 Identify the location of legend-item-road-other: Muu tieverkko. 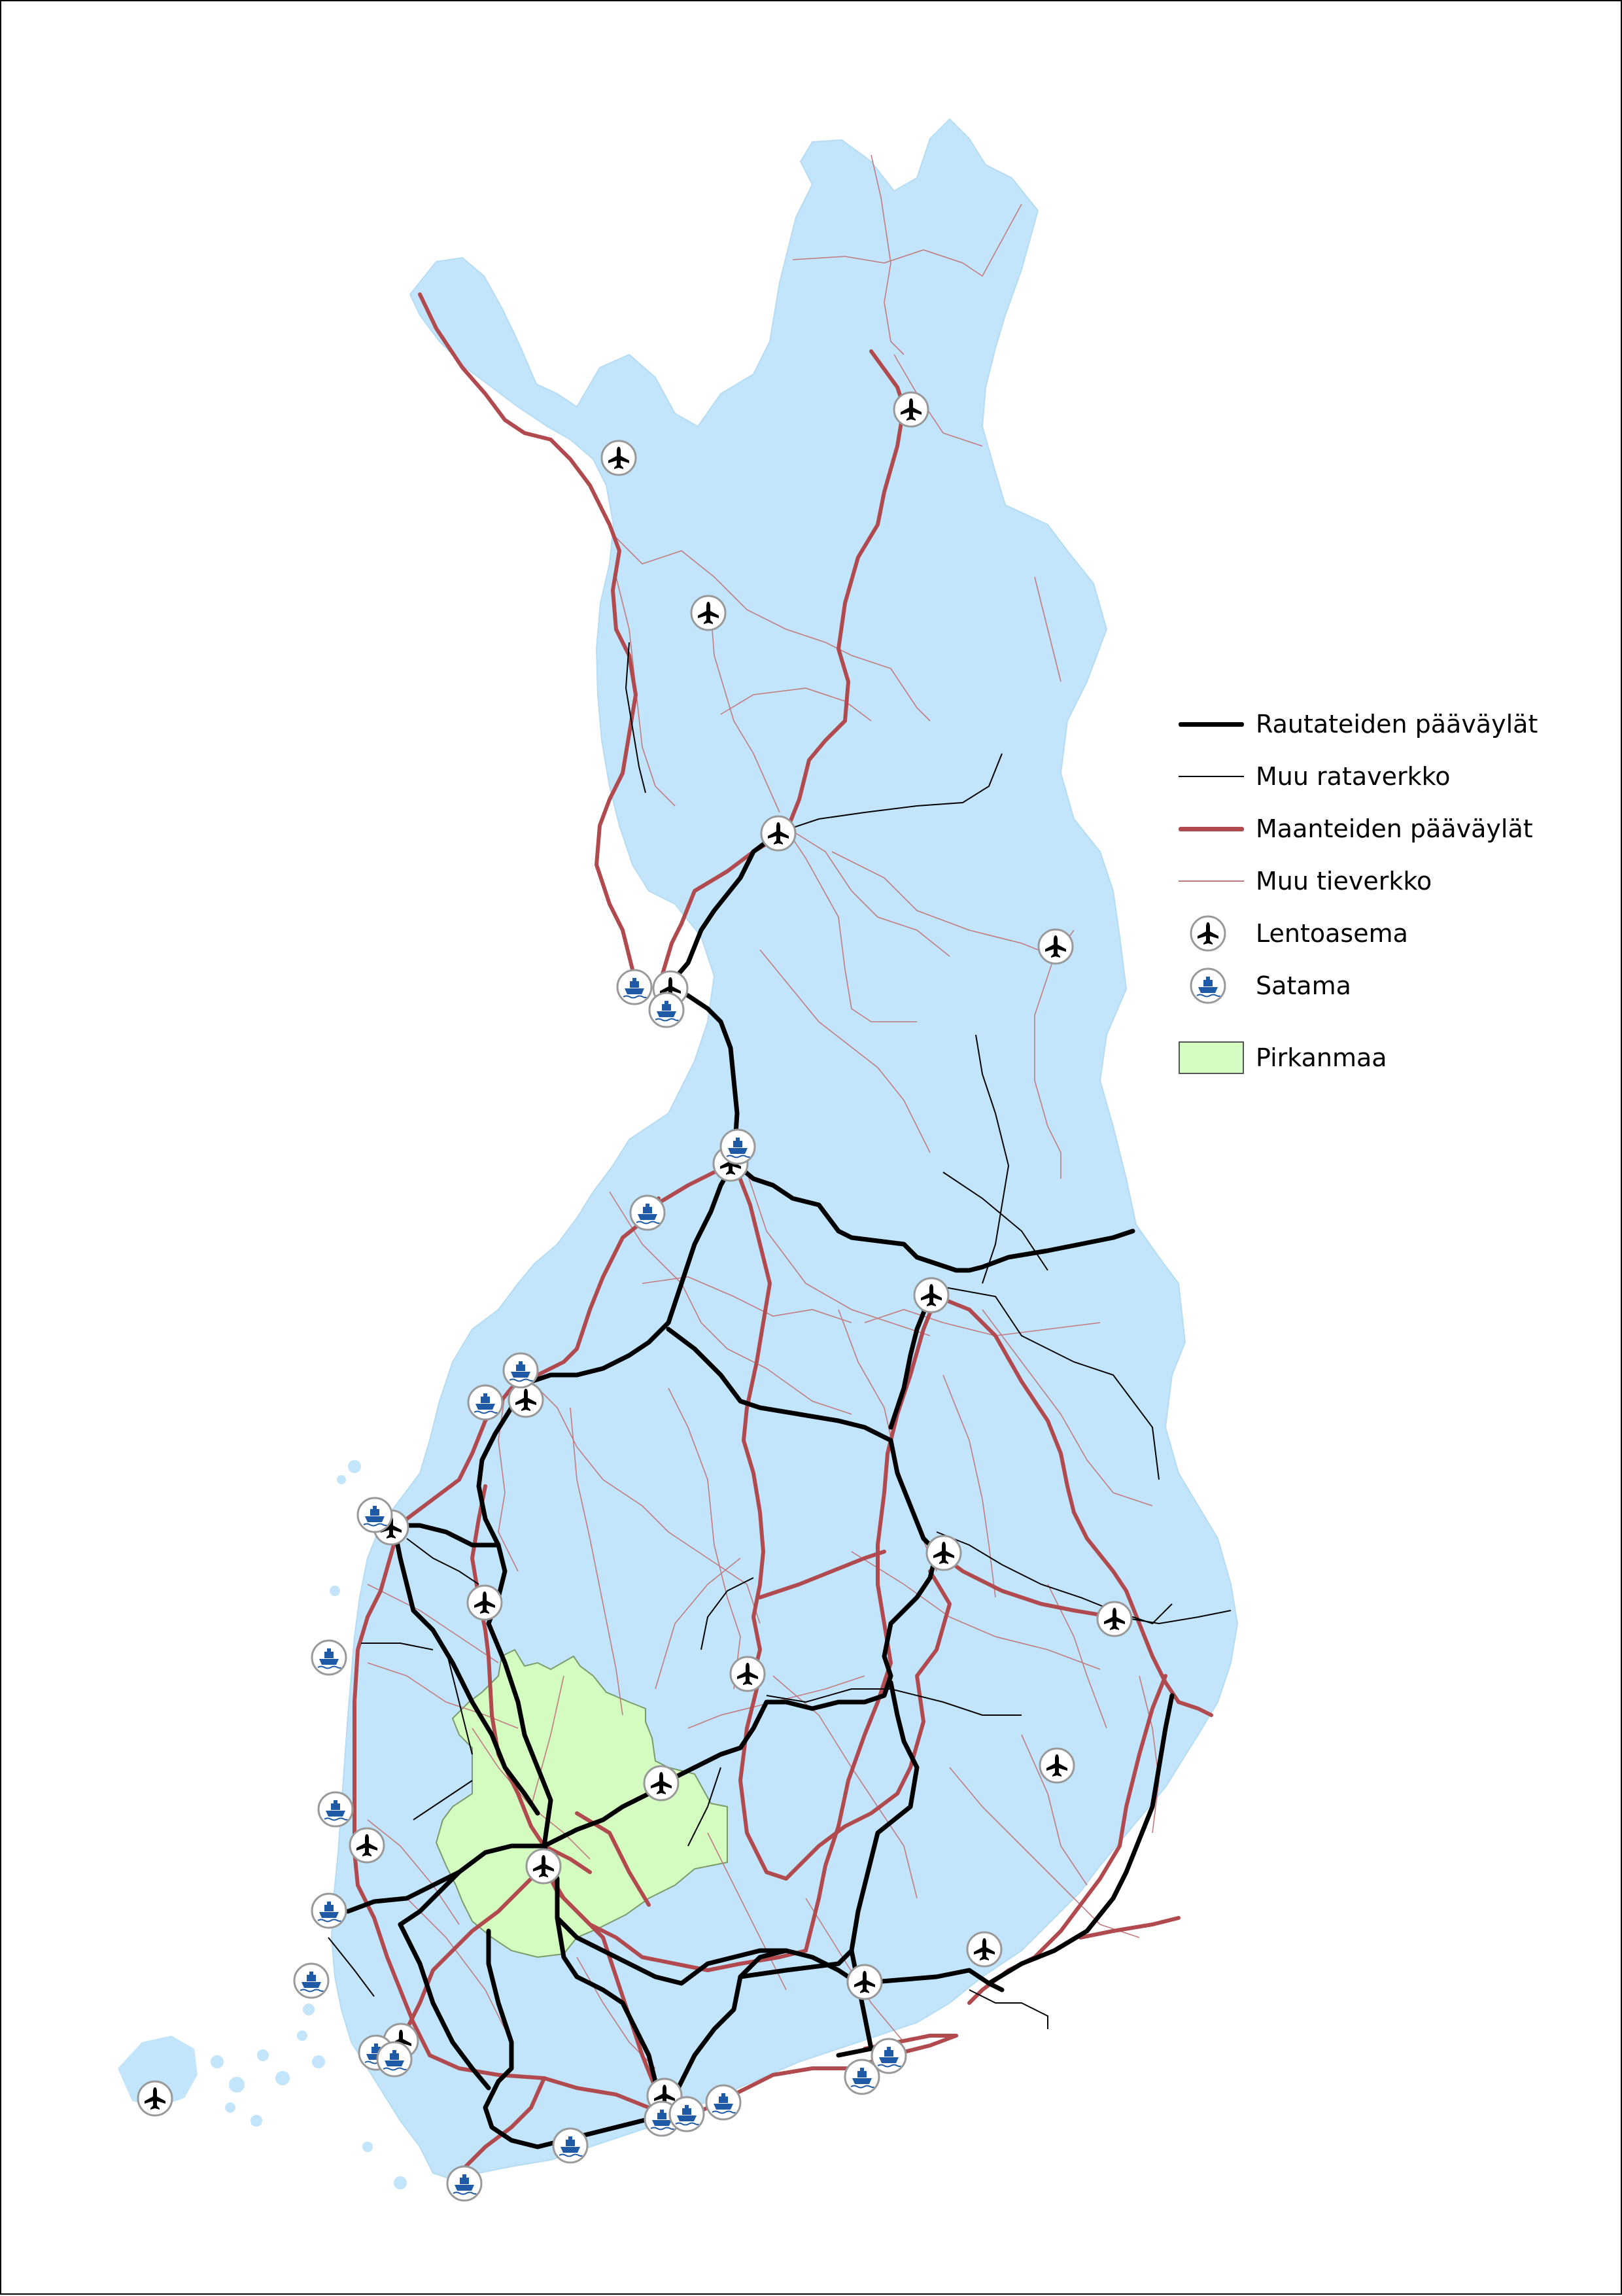
(1355, 881).